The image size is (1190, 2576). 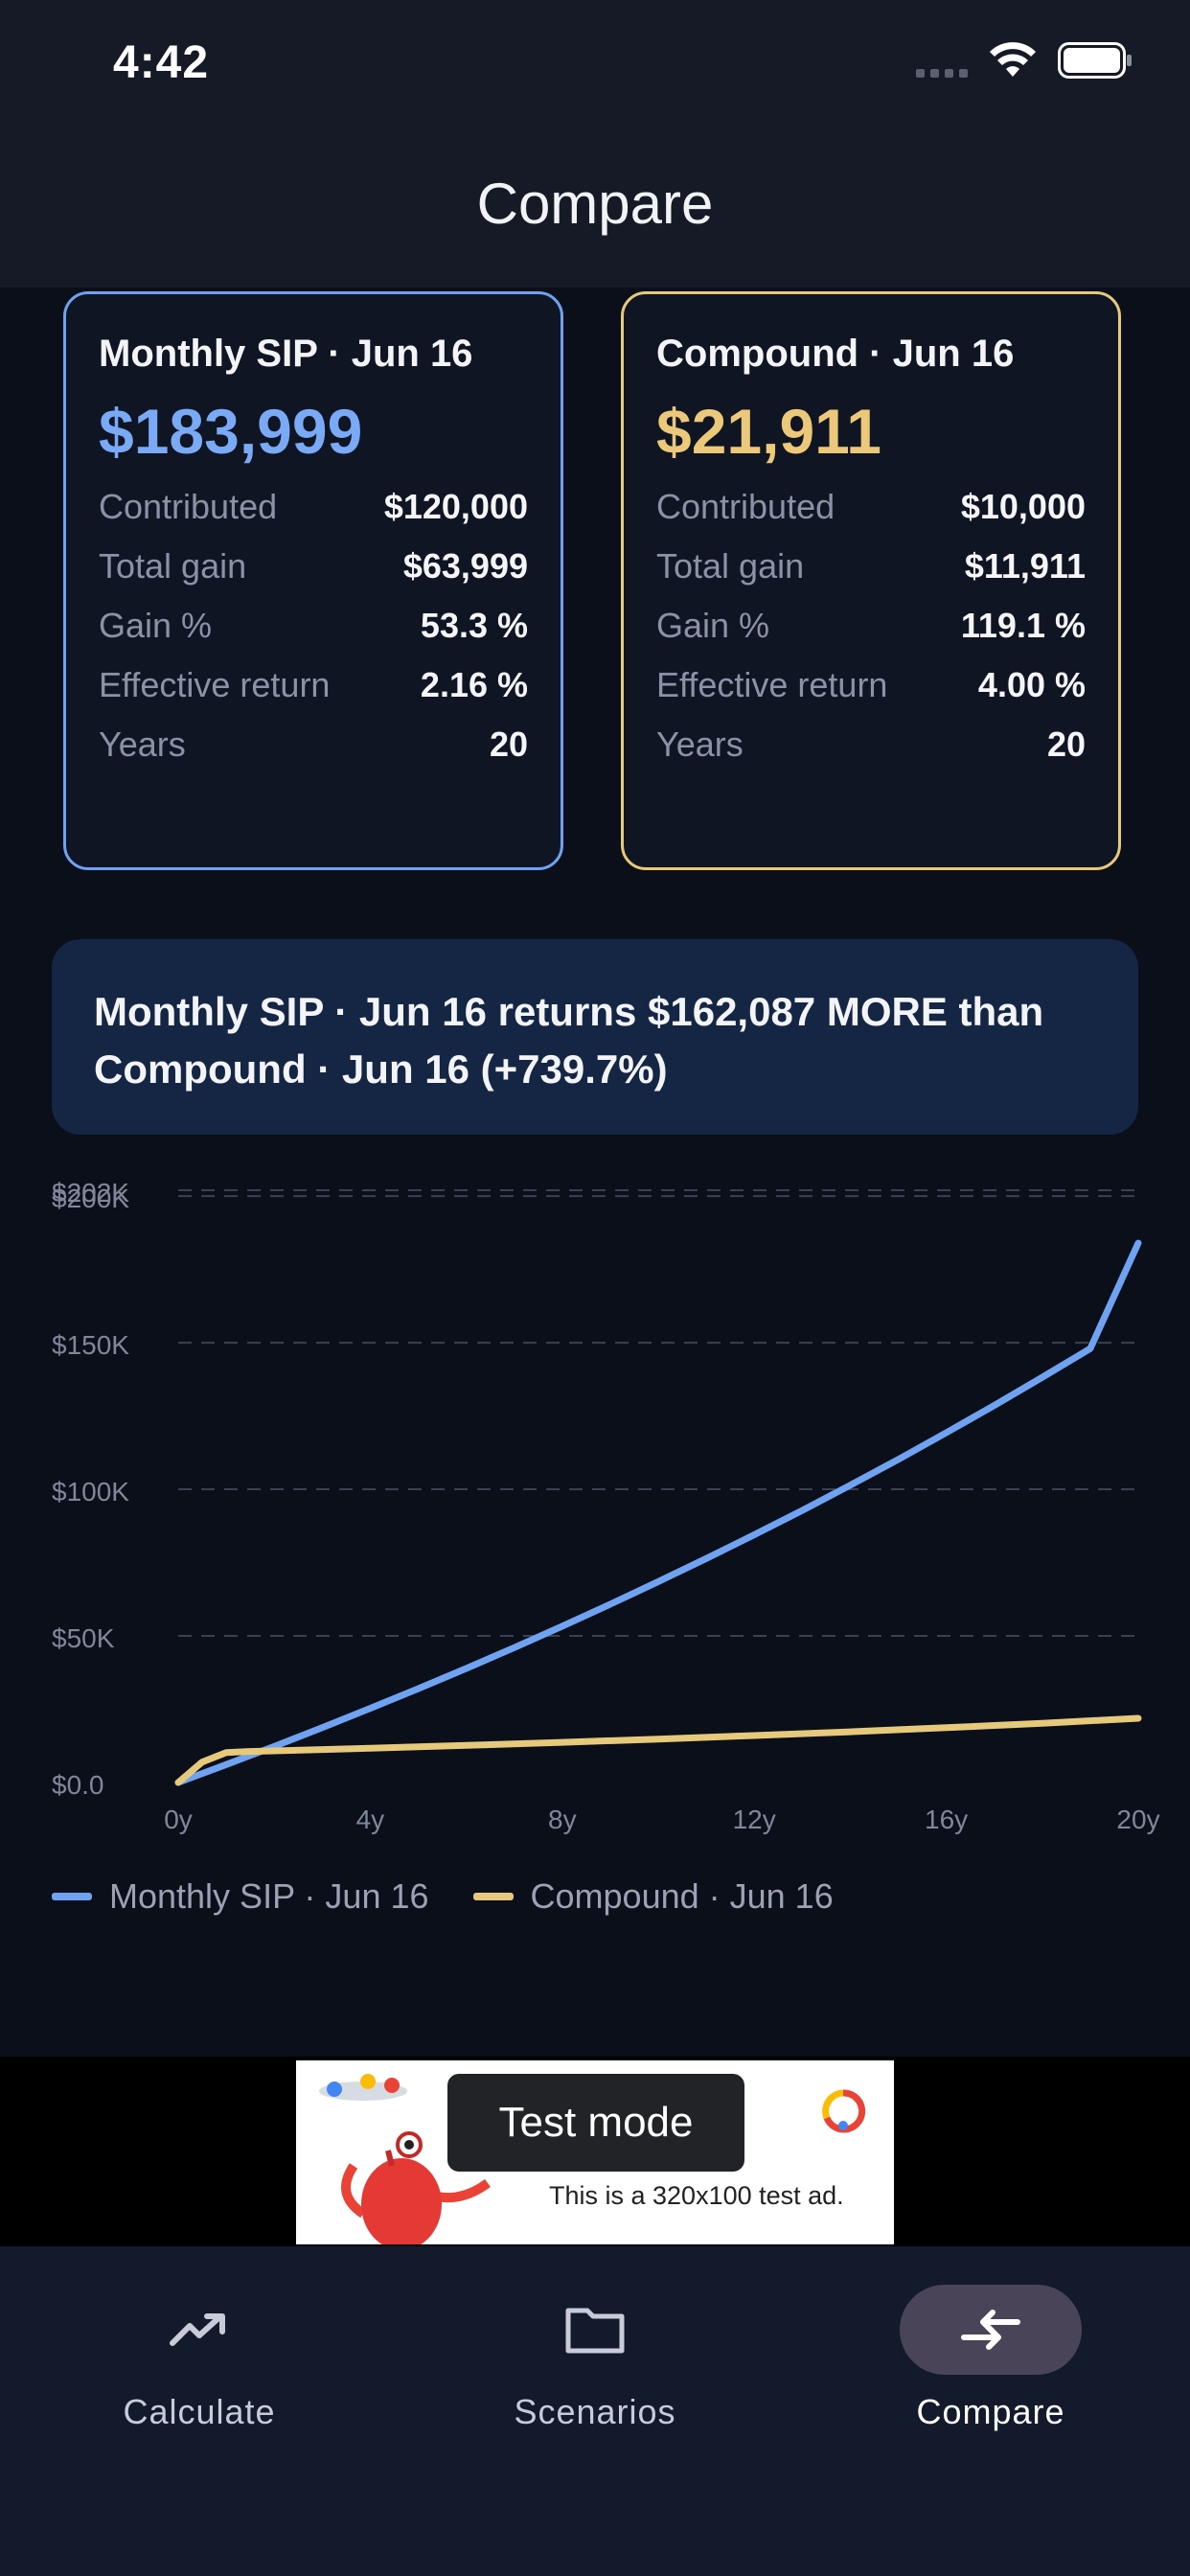 What do you see at coordinates (1023, 625) in the screenshot?
I see `stat-value: 119.1 %` at bounding box center [1023, 625].